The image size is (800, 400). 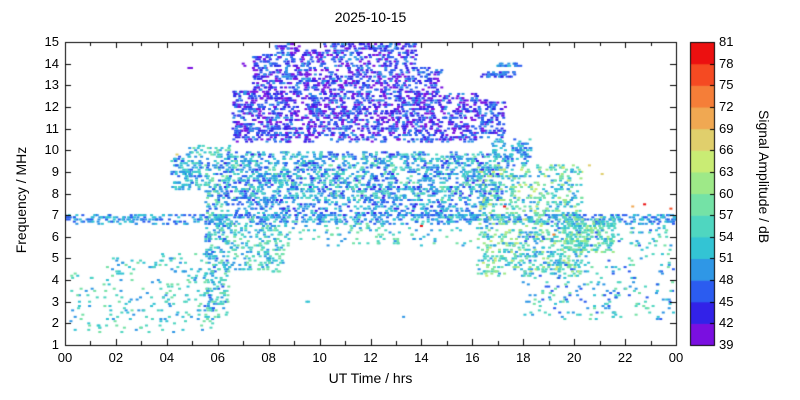 What do you see at coordinates (726, 301) in the screenshot?
I see `colorbar-tick-label: 45` at bounding box center [726, 301].